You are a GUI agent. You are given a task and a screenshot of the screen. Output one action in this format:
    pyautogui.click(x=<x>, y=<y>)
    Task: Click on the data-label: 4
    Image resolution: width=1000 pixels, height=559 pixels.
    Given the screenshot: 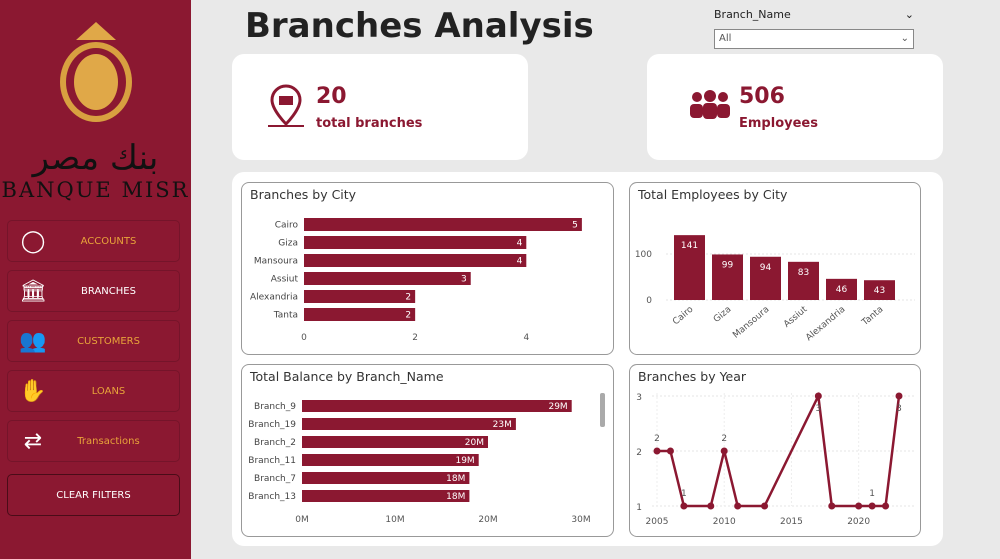 What is the action you would take?
    pyautogui.click(x=520, y=244)
    